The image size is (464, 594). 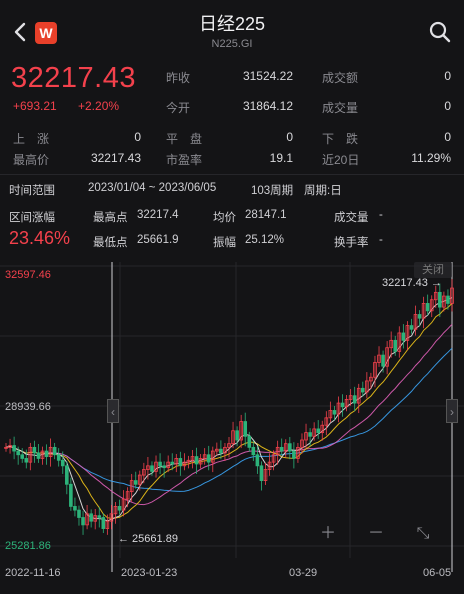 What do you see at coordinates (184, 160) in the screenshot?
I see `pe-ratio-label: 市盈率` at bounding box center [184, 160].